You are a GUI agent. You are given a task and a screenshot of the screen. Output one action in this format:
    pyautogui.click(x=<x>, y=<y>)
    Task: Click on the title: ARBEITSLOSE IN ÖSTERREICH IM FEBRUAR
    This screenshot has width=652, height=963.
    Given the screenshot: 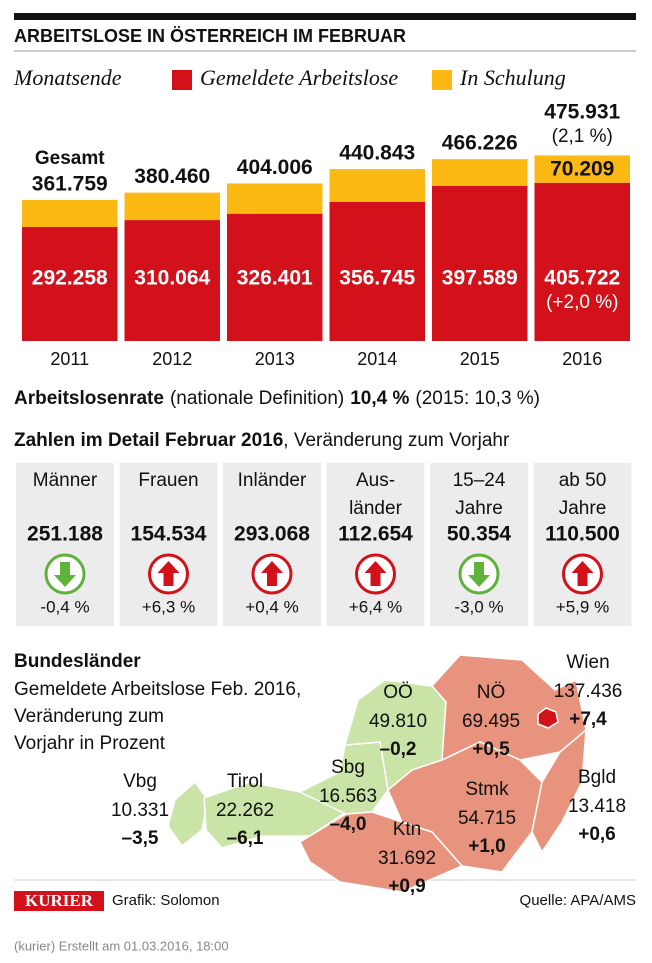 What is the action you would take?
    pyautogui.click(x=210, y=36)
    